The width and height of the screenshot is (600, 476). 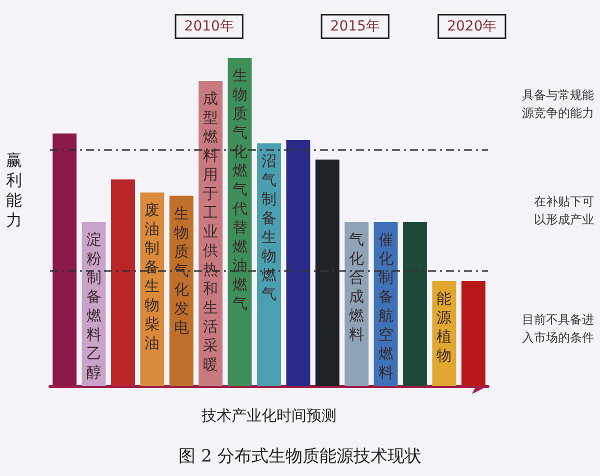 I want to click on x-tick-label: 气化合成燃料, so click(x=356, y=287).